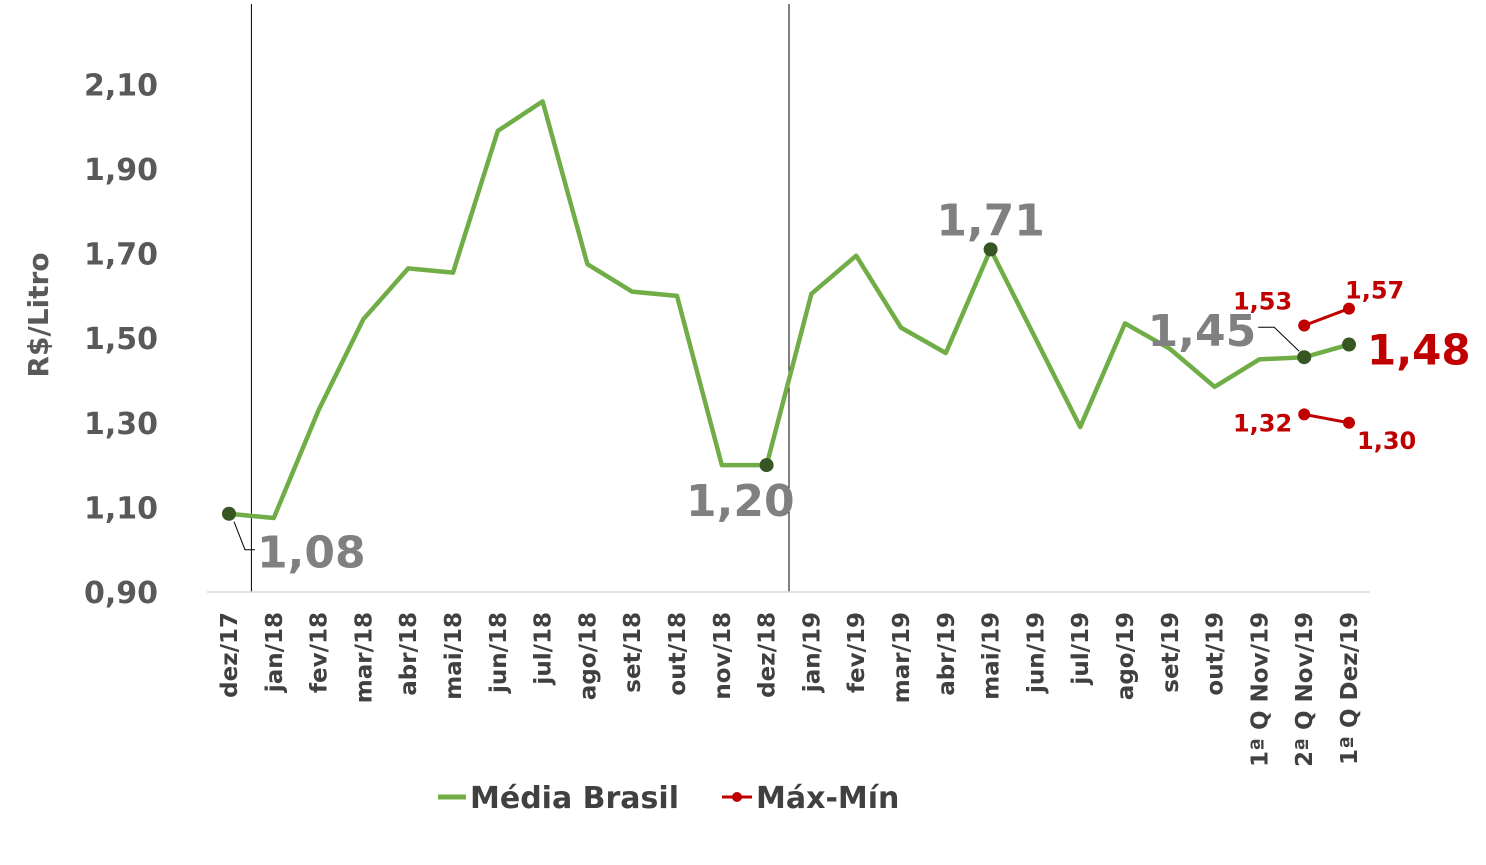 The height and width of the screenshot is (865, 1486). Describe the element at coordinates (1419, 350) in the screenshot. I see `data-label-current: 1,48` at that location.